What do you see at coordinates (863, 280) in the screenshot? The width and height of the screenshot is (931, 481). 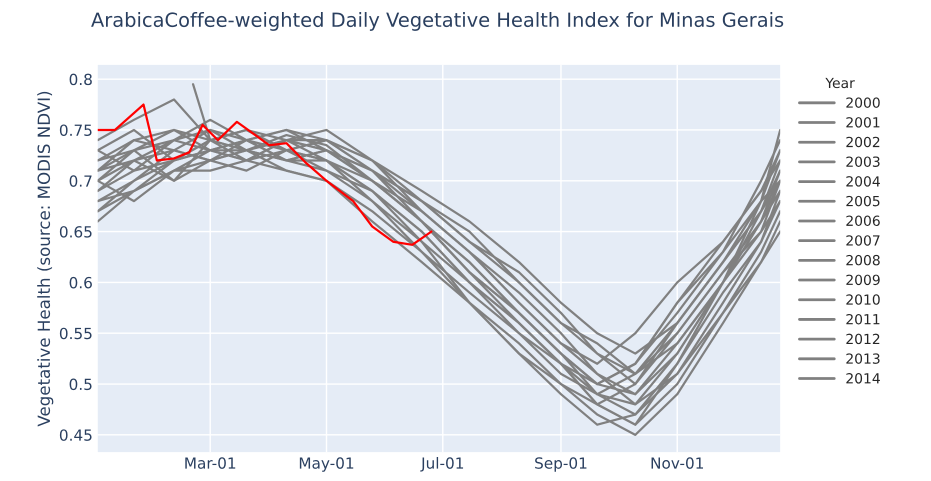 I see `legend-label: 2009` at bounding box center [863, 280].